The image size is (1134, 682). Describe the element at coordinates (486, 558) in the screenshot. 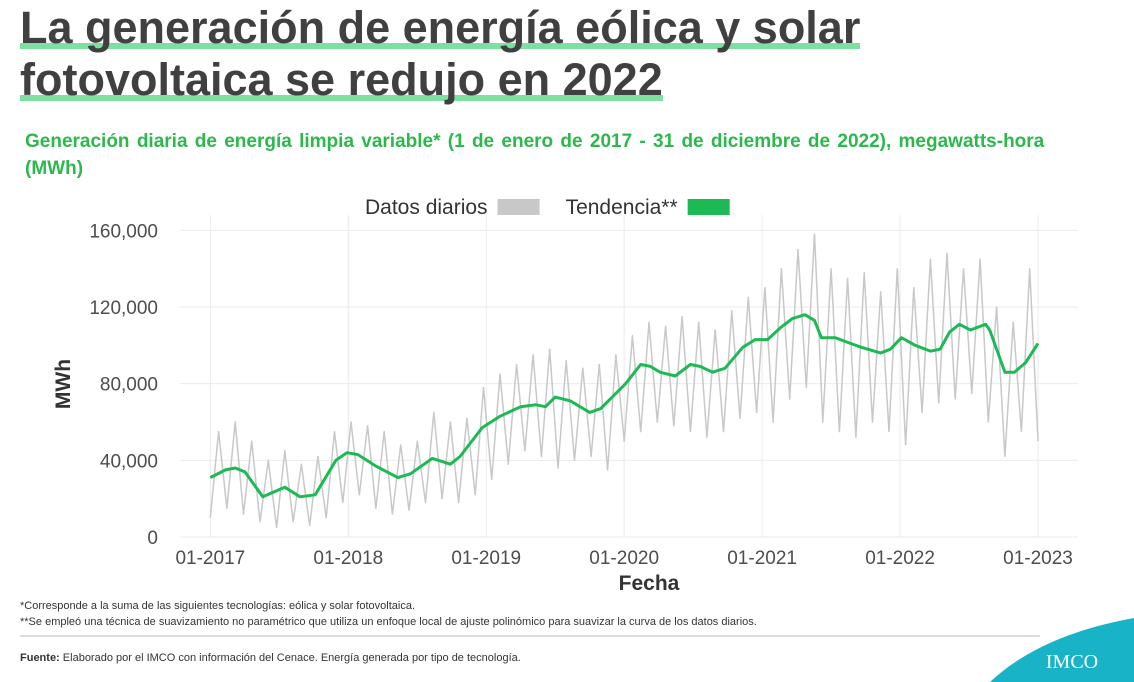

I see `x-tick-label: 01-2019` at that location.